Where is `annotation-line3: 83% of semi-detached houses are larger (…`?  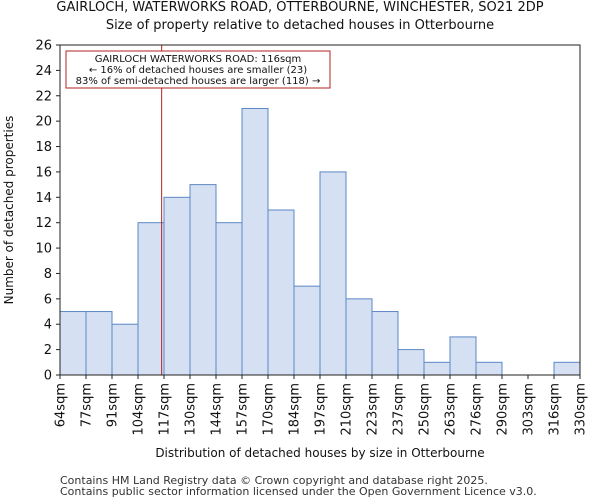 annotation-line3: 83% of semi-detached houses are larger (… is located at coordinates (198, 81).